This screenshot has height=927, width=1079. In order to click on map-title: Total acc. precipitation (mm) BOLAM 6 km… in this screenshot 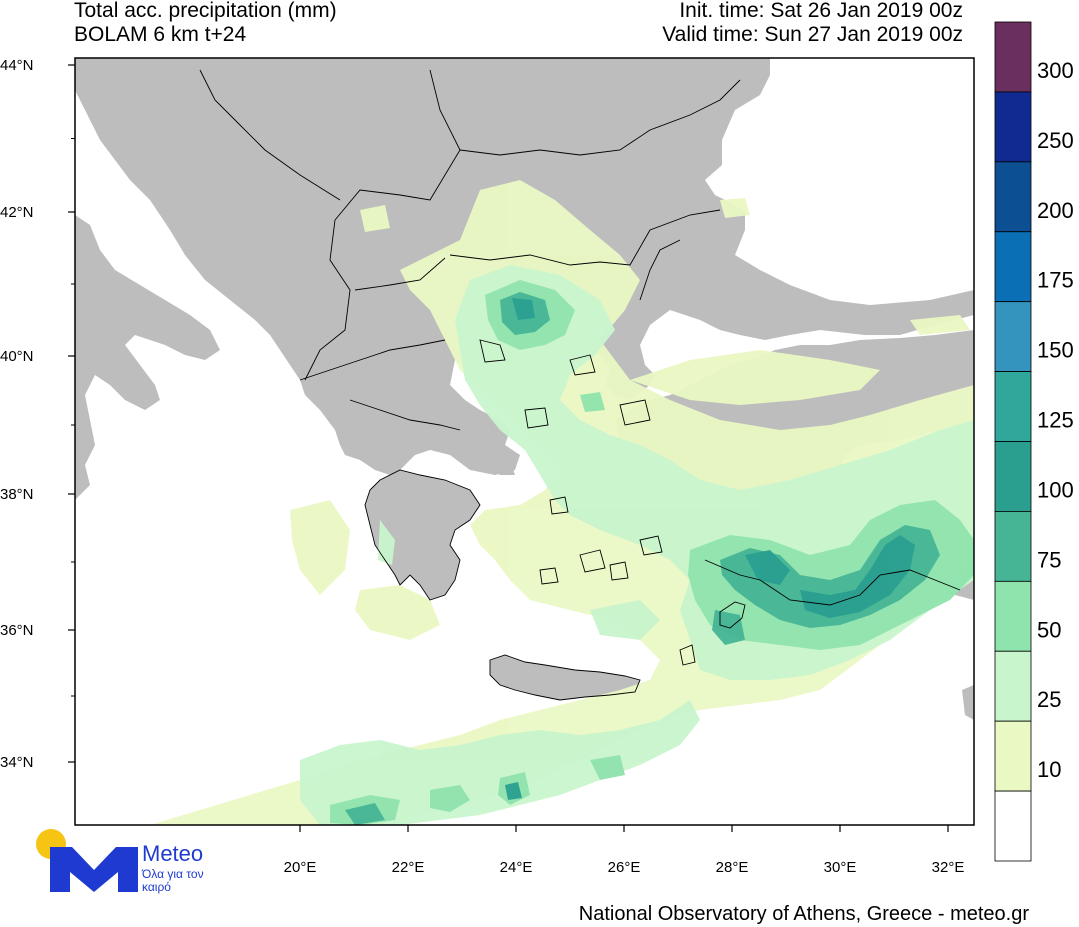, I will do `click(205, 23)`.